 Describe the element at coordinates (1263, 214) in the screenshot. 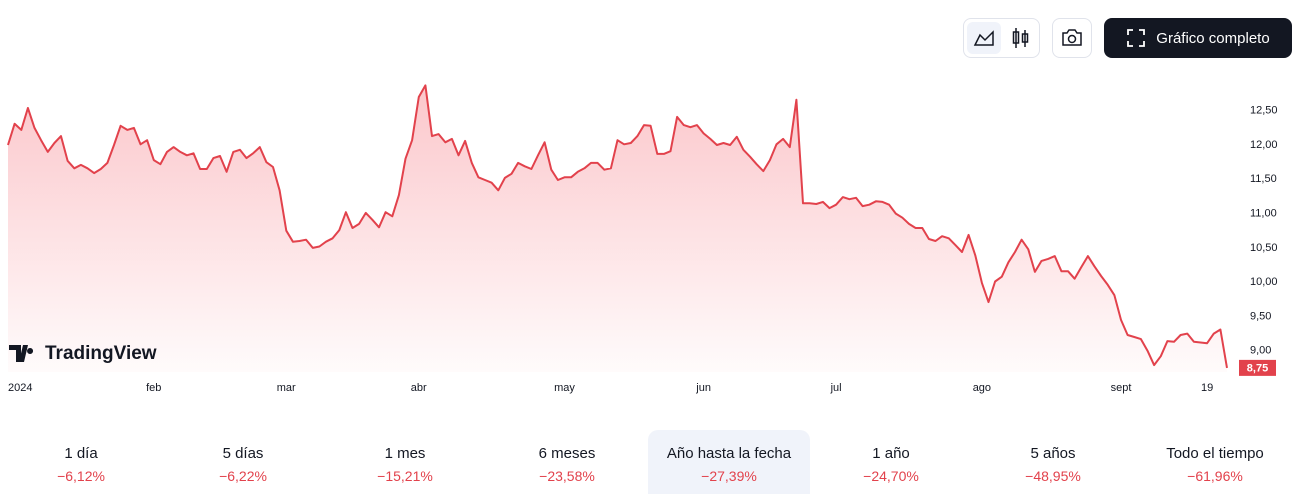

I see `y-tick-label: 11,00` at that location.